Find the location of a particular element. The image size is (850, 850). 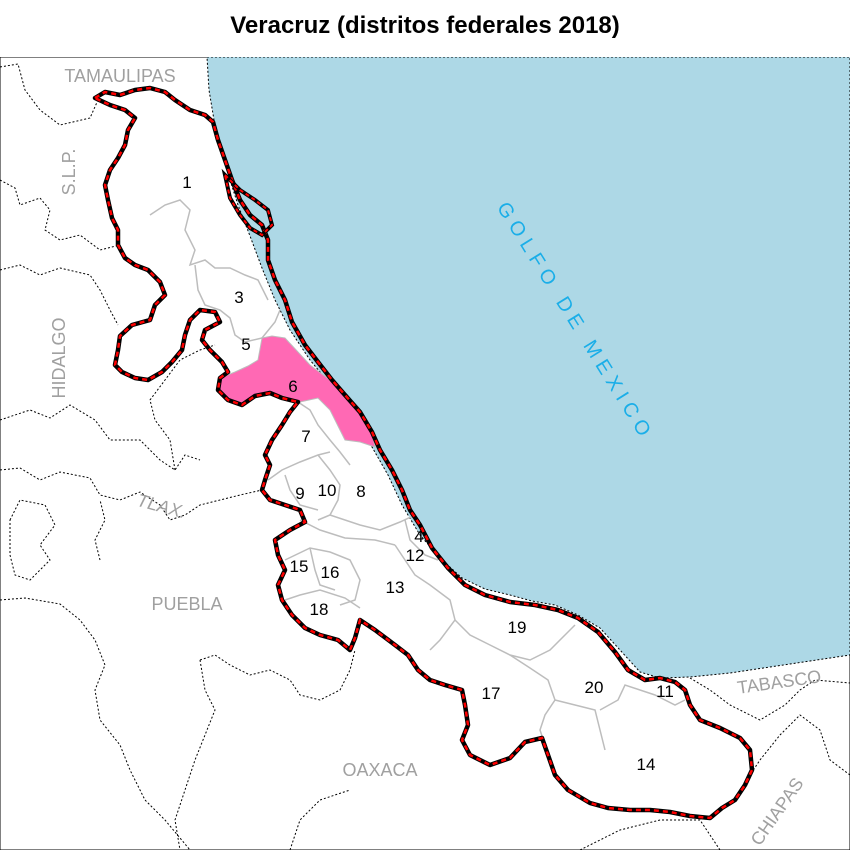

district-label: 12 is located at coordinates (415, 555).